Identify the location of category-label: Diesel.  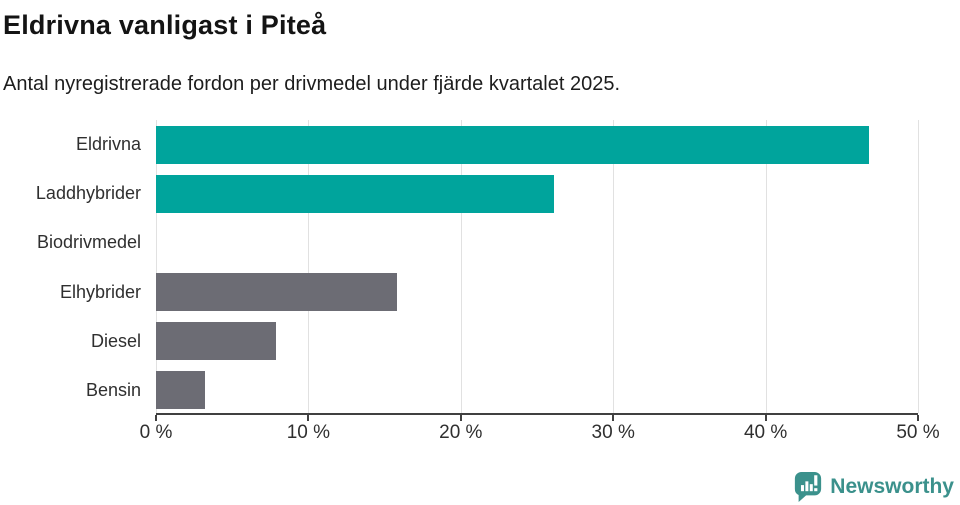
(115, 340).